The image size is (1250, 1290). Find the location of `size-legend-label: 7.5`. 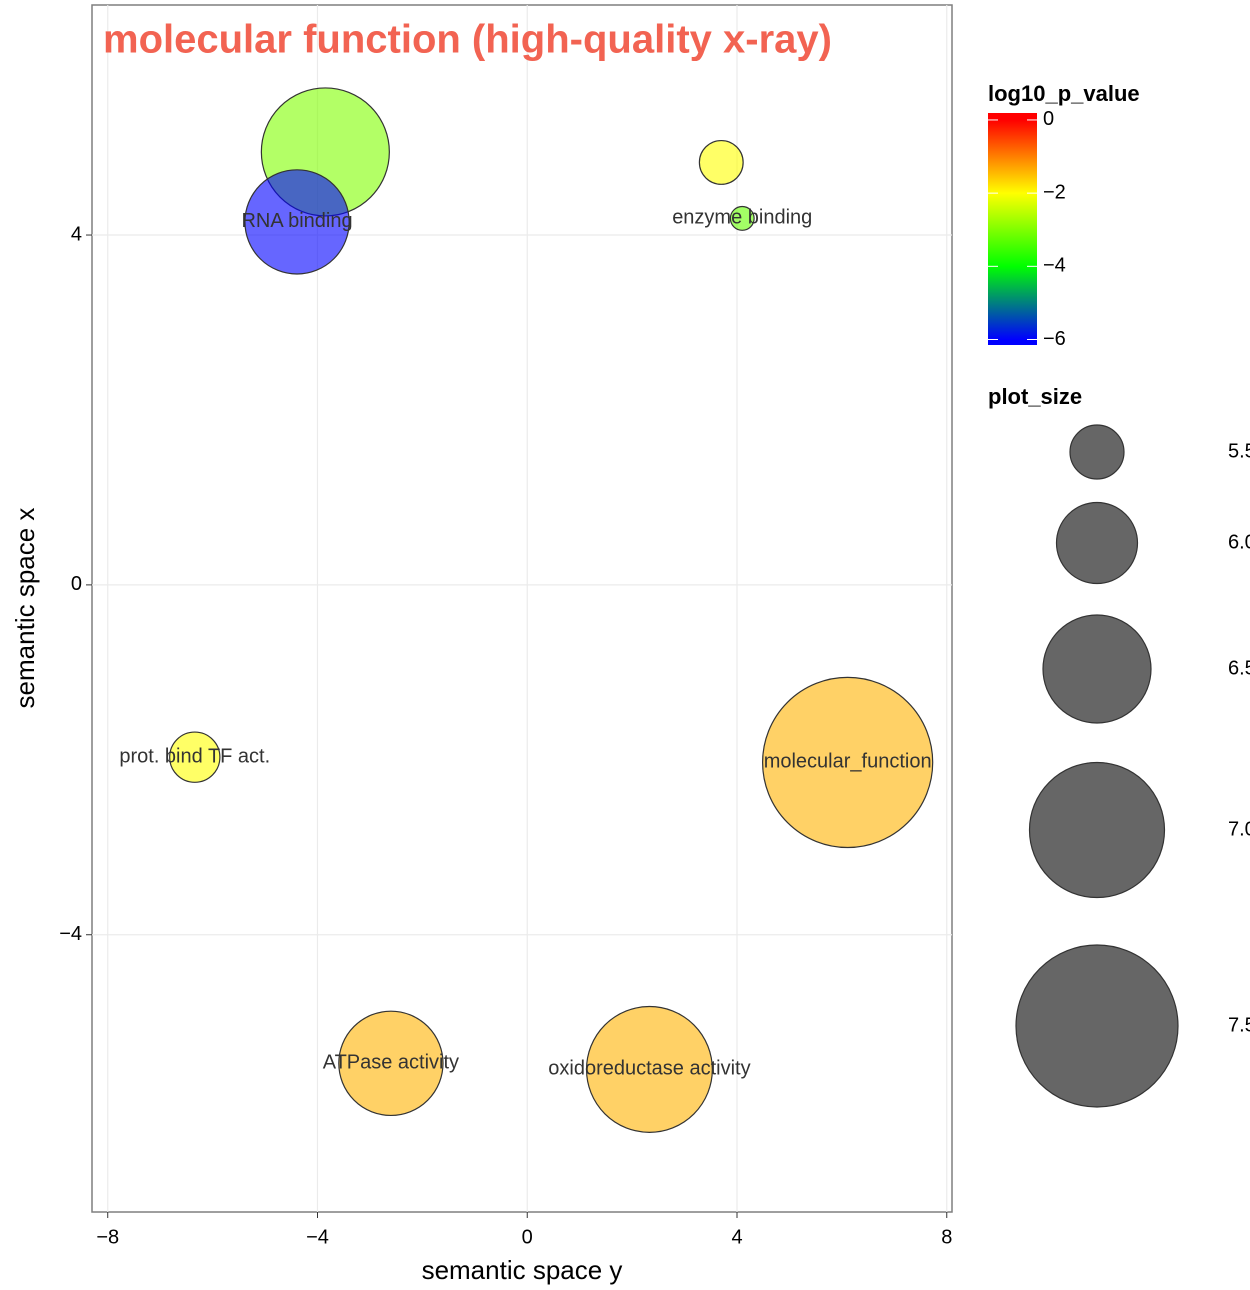

size-legend-label: 7.5 is located at coordinates (1239, 1025).